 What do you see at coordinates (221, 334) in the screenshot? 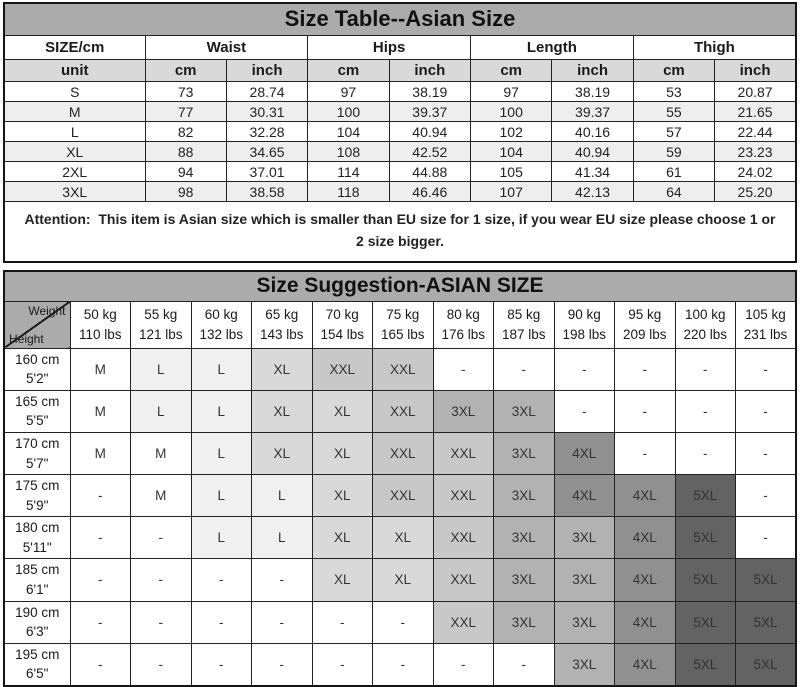
I see `weight-lbs-label: 132 lbs` at bounding box center [221, 334].